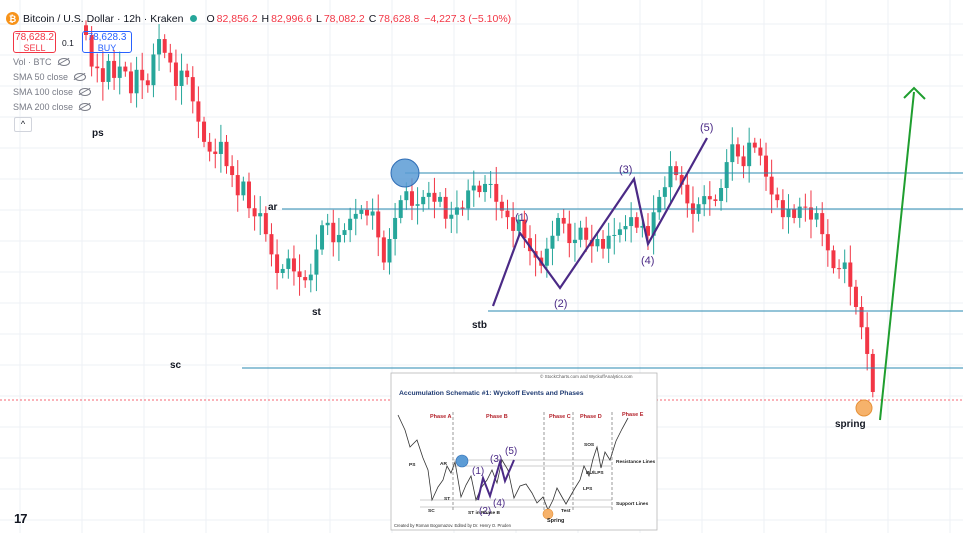 The height and width of the screenshot is (533, 963). I want to click on inset-ar-circle, so click(462, 461).